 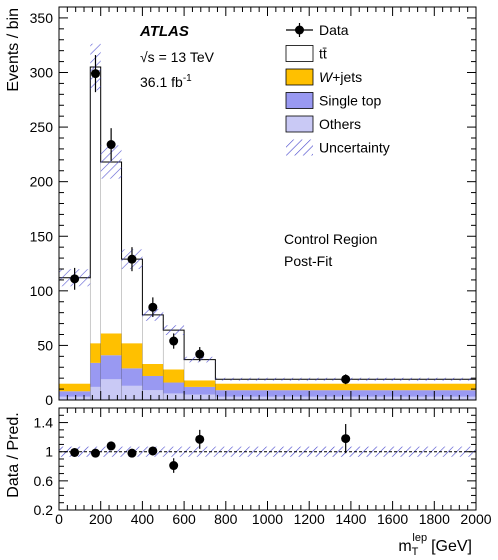 What do you see at coordinates (42, 73) in the screenshot?
I see `main-y-tick-label: 300` at bounding box center [42, 73].